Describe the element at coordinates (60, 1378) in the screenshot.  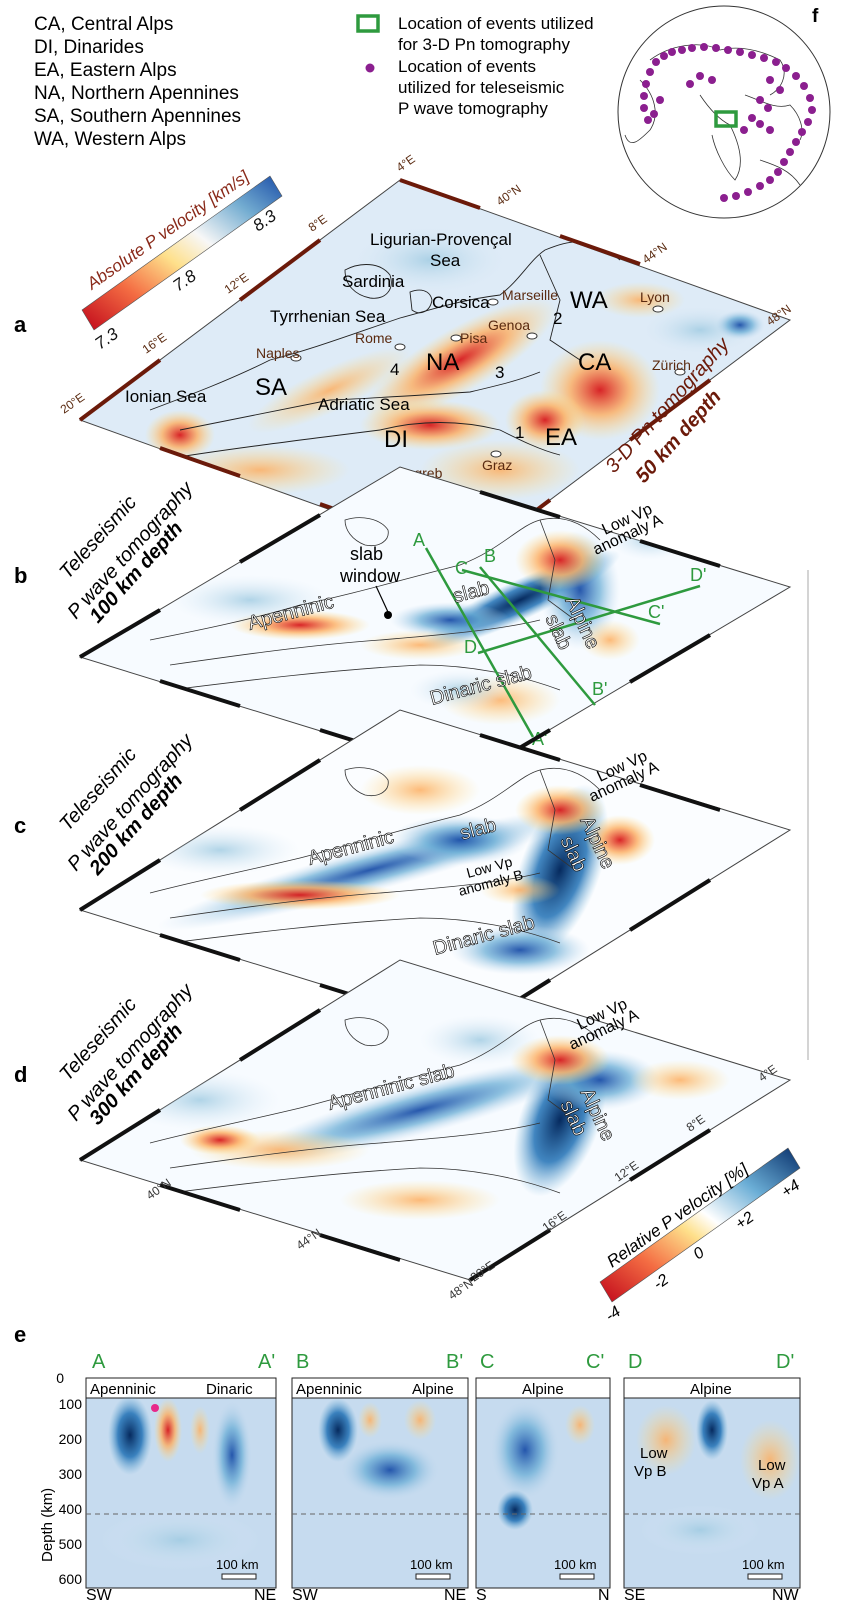
I see `y-tick-0: 0` at that location.